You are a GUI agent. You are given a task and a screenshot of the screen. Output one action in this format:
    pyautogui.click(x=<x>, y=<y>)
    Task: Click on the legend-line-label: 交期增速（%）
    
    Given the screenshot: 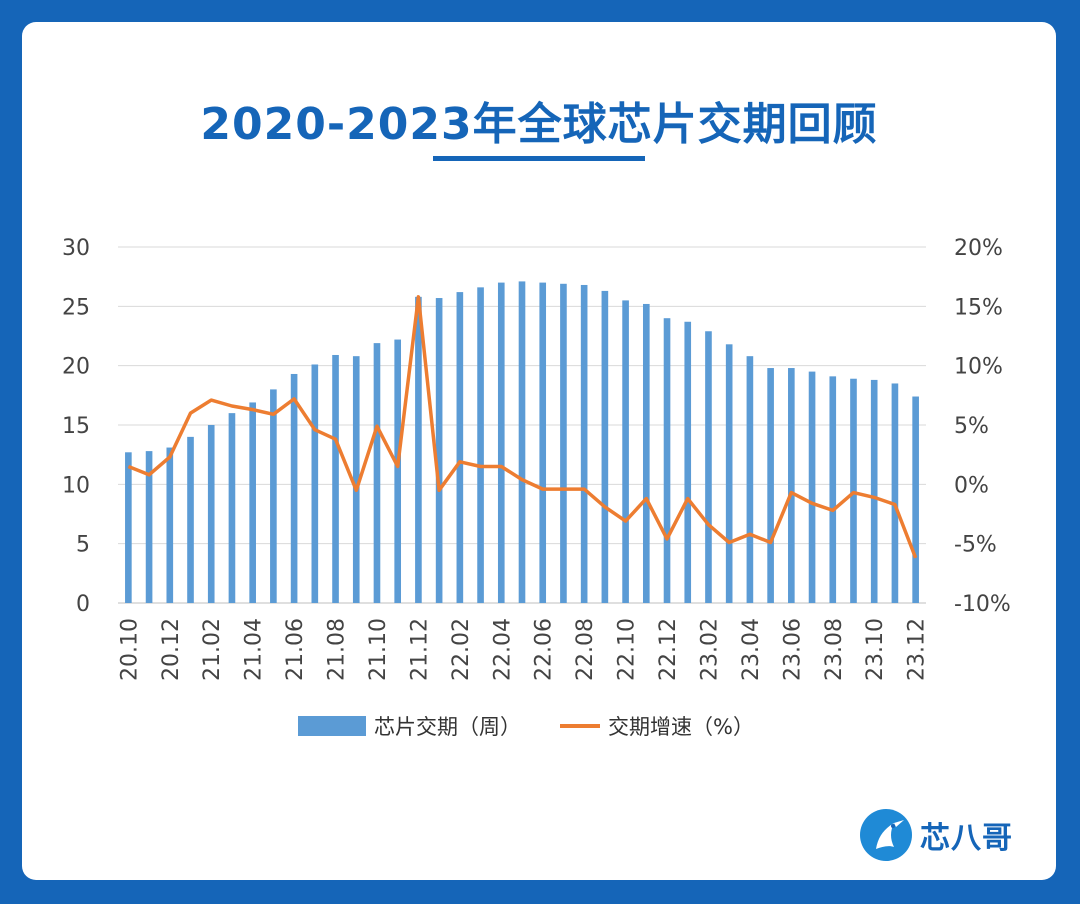 What is the action you would take?
    pyautogui.click(x=681, y=727)
    